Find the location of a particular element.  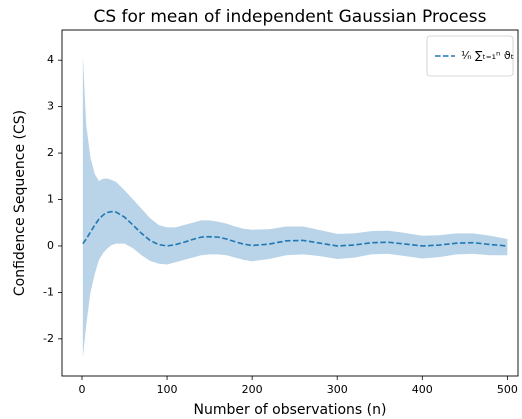

x-tick-label: 200 is located at coordinates (252, 389).